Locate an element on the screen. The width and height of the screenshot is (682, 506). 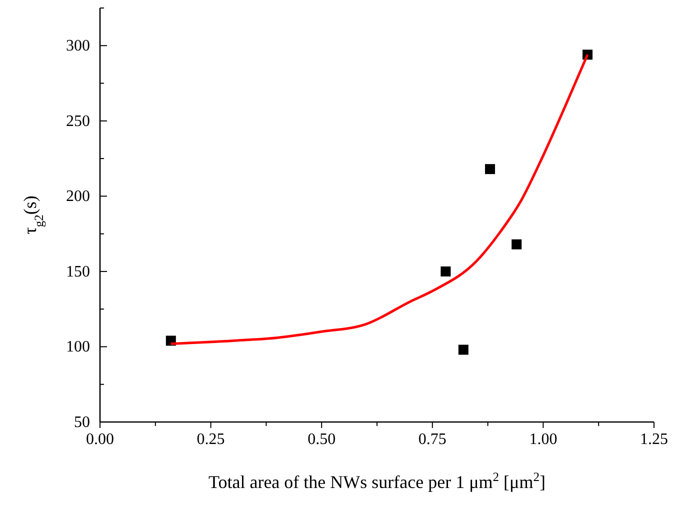
y-tick-label: 200 is located at coordinates (78, 197).